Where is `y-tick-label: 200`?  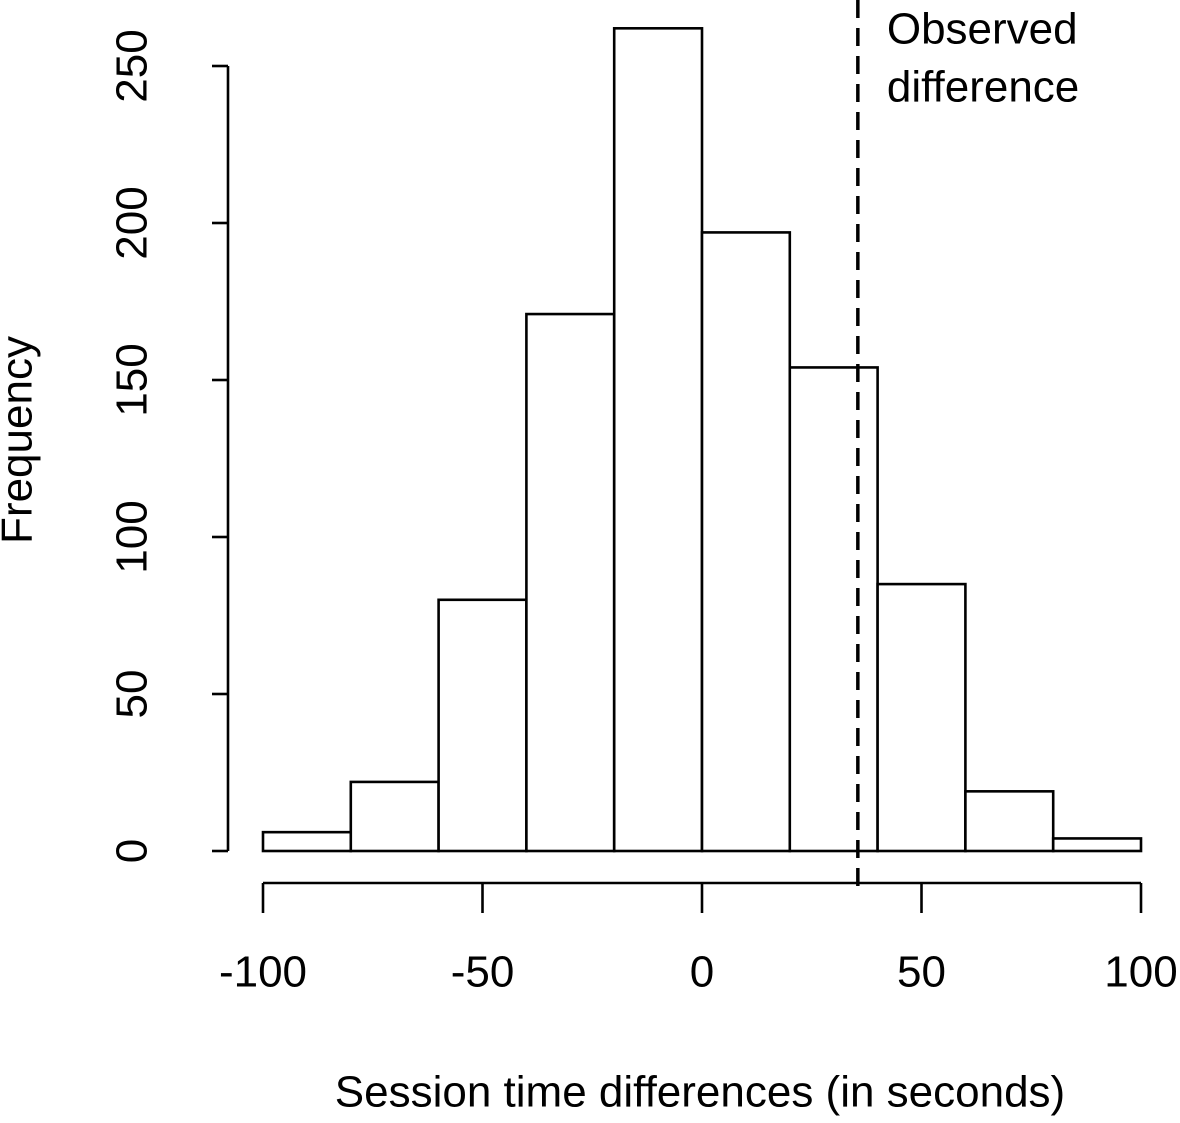
y-tick-label: 200 is located at coordinates (132, 222).